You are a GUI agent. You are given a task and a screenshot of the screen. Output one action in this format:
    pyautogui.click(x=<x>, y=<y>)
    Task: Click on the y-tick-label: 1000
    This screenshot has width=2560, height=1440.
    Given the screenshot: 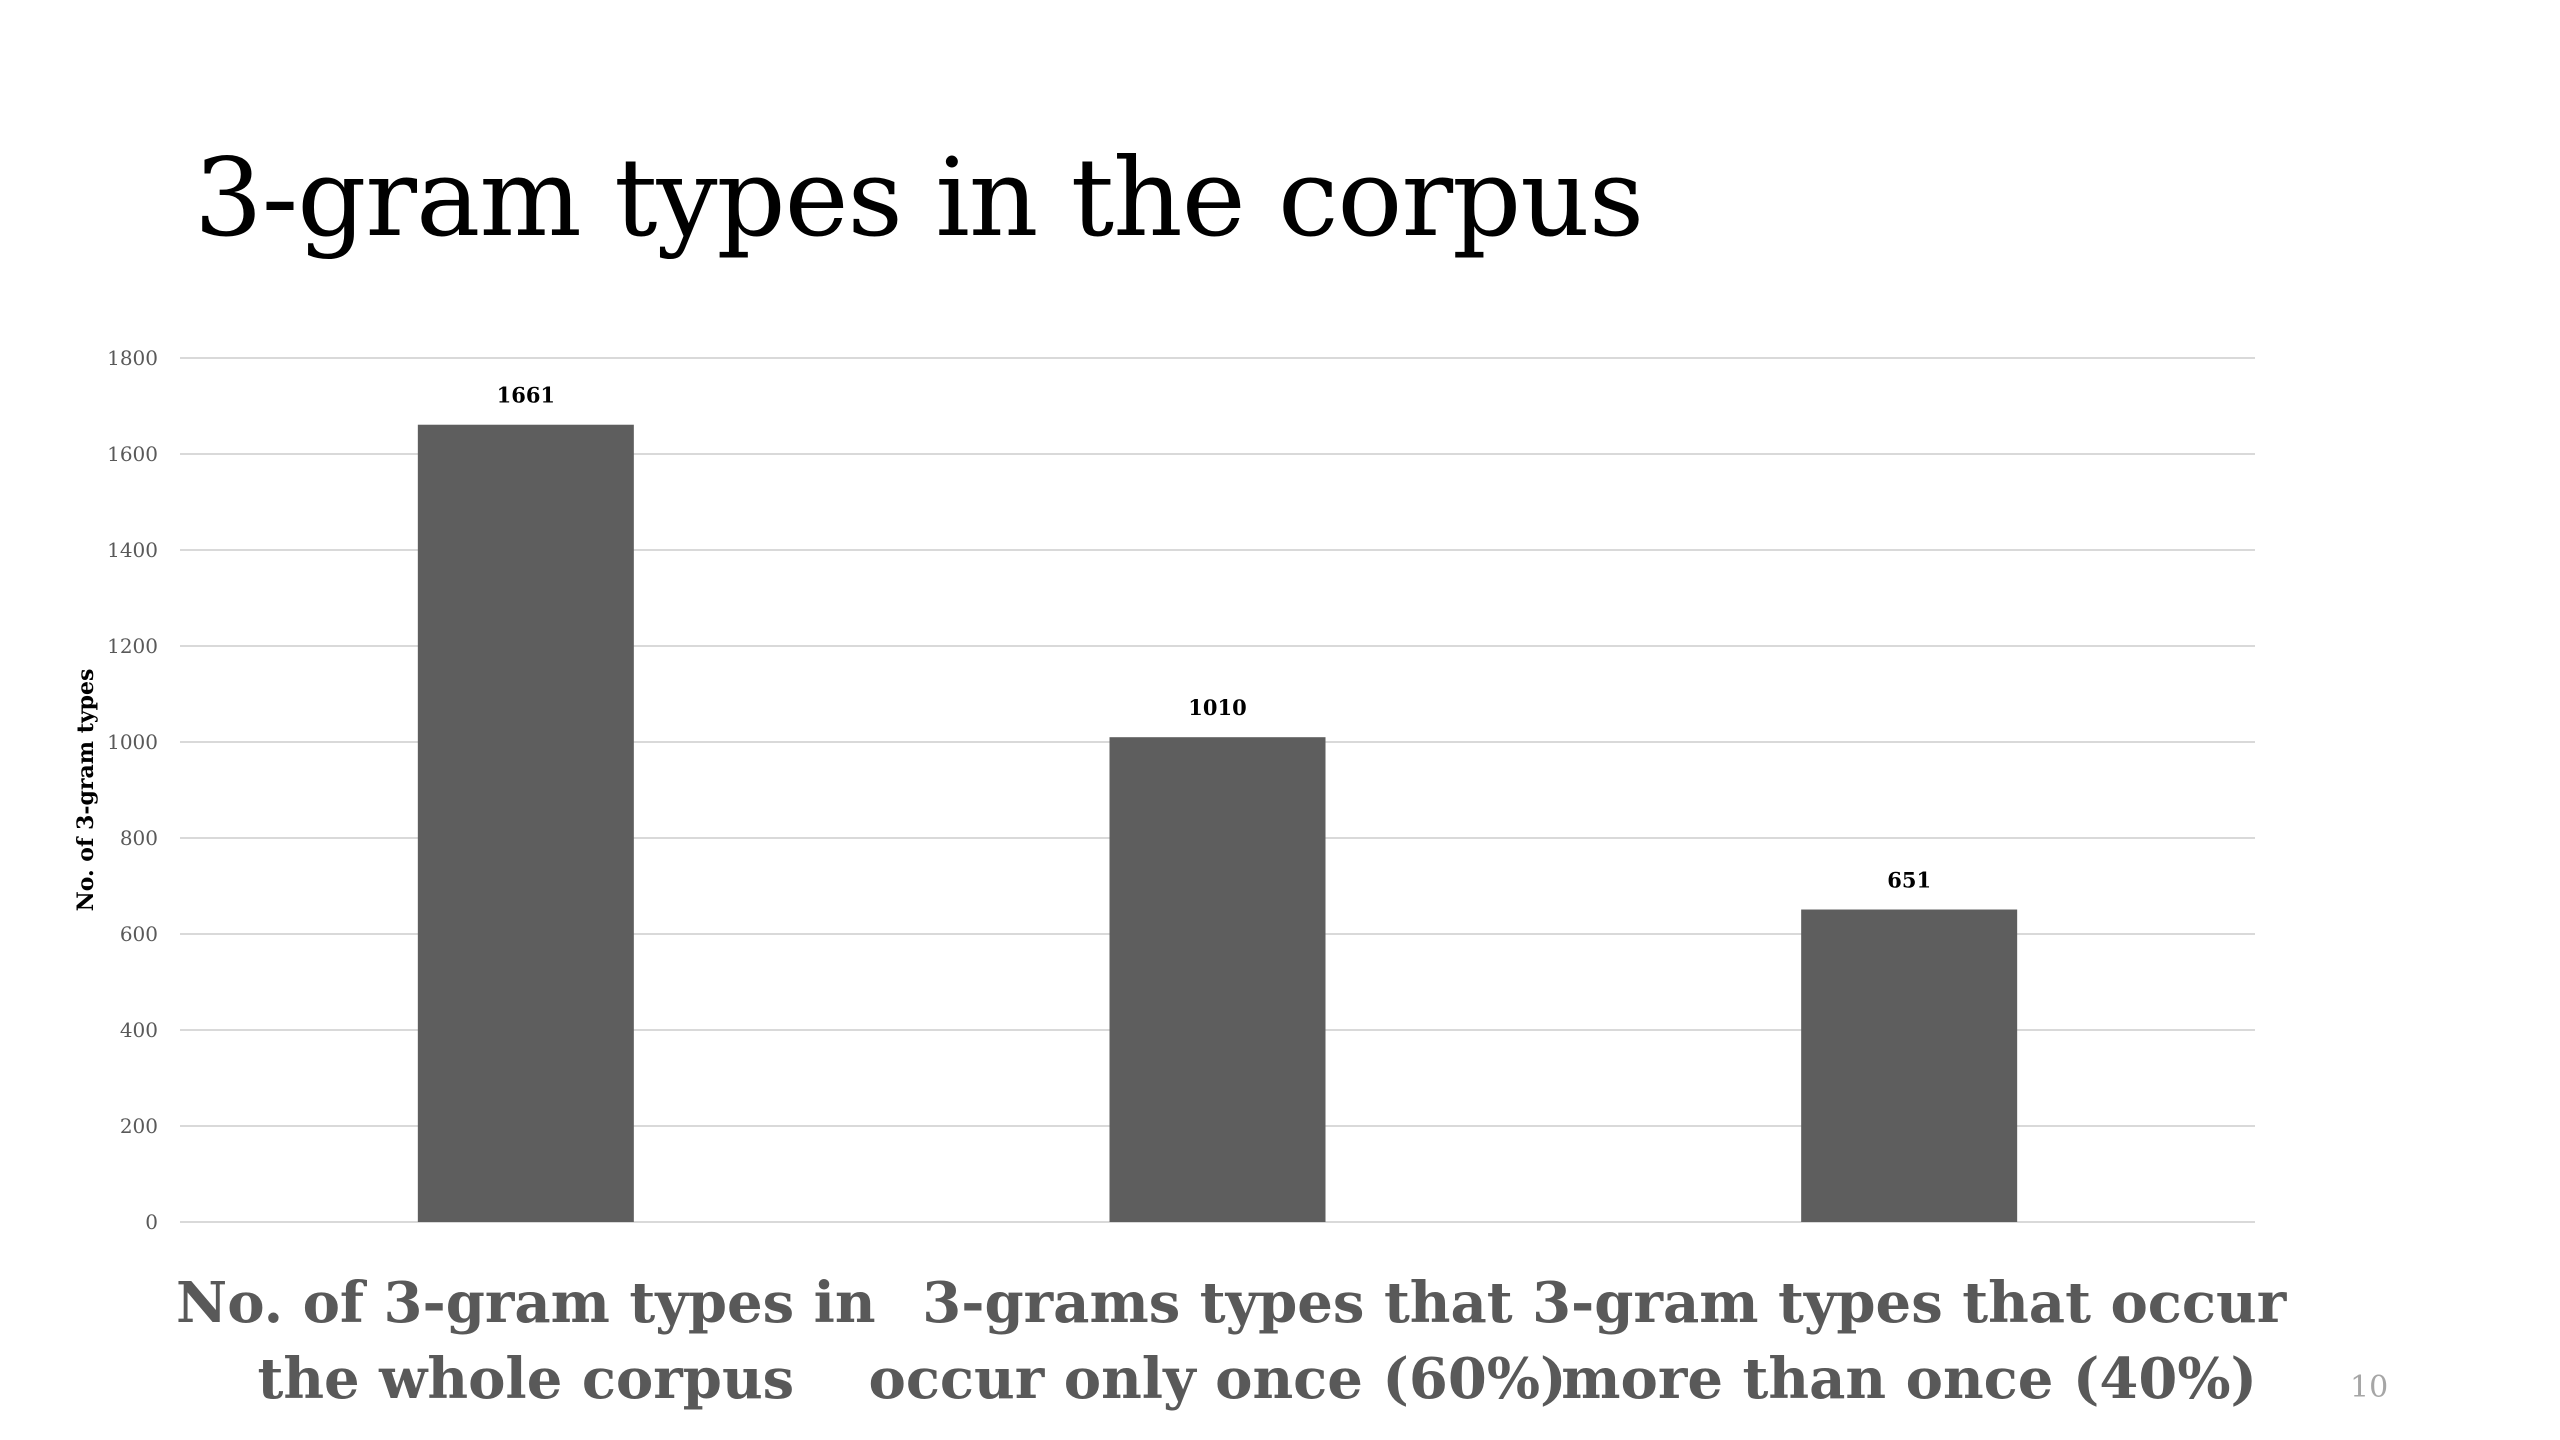 What is the action you would take?
    pyautogui.click(x=132, y=742)
    